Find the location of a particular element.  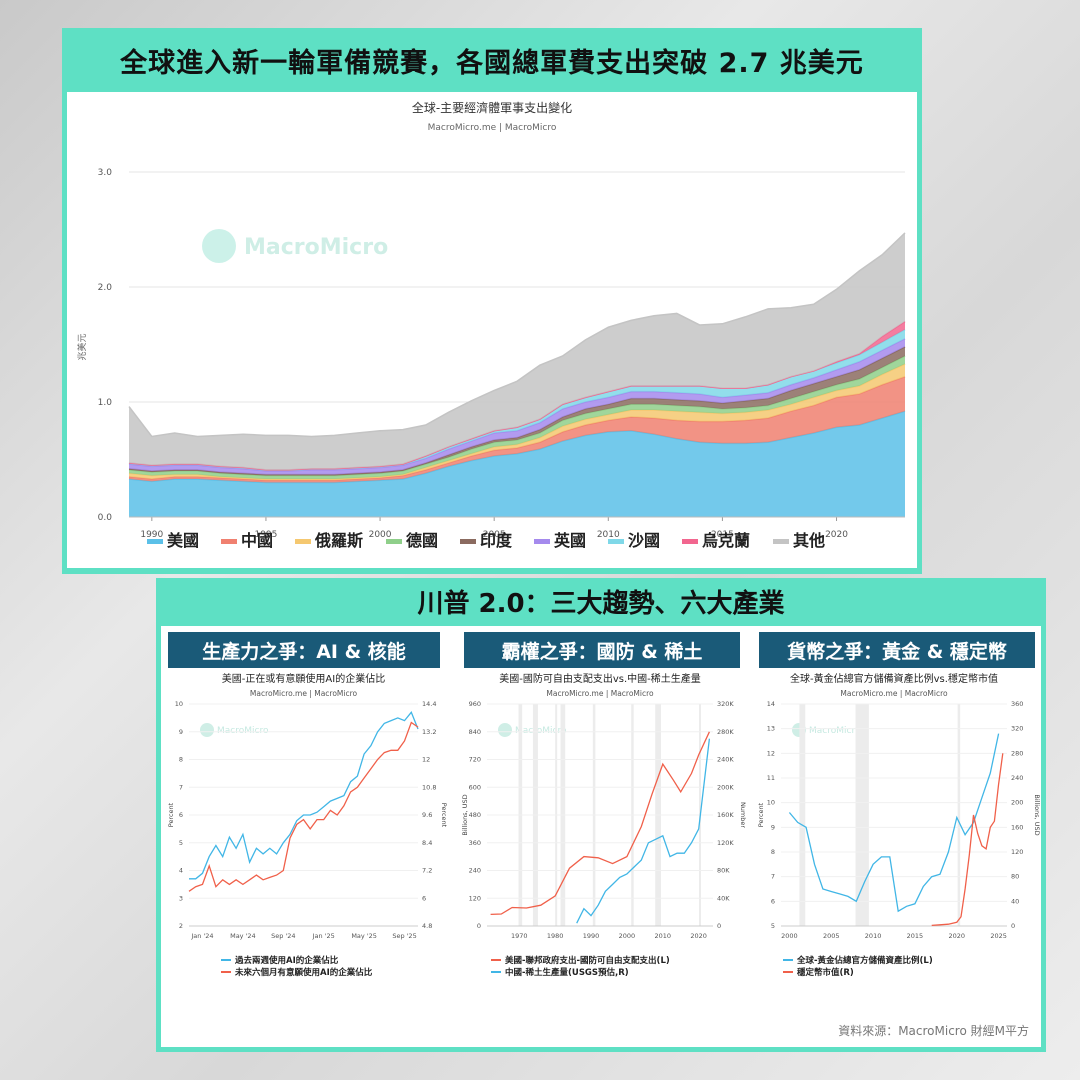

panel-header-ai: 生產力之爭：AI & 核能 is located at coordinates (304, 650).